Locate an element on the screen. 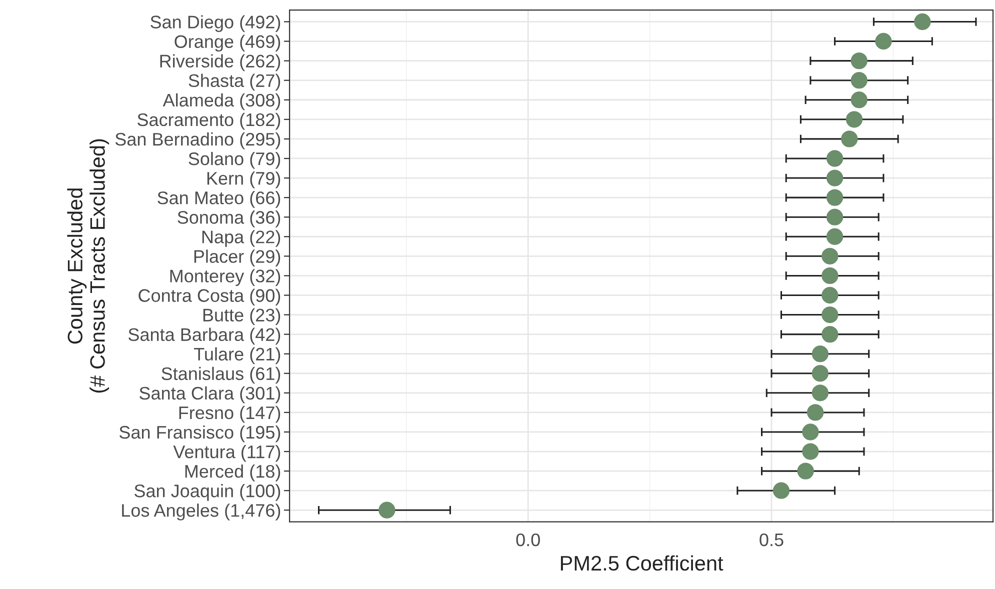 This screenshot has height=589, width=995. y-tick-label: Merced (18) is located at coordinates (232, 473).